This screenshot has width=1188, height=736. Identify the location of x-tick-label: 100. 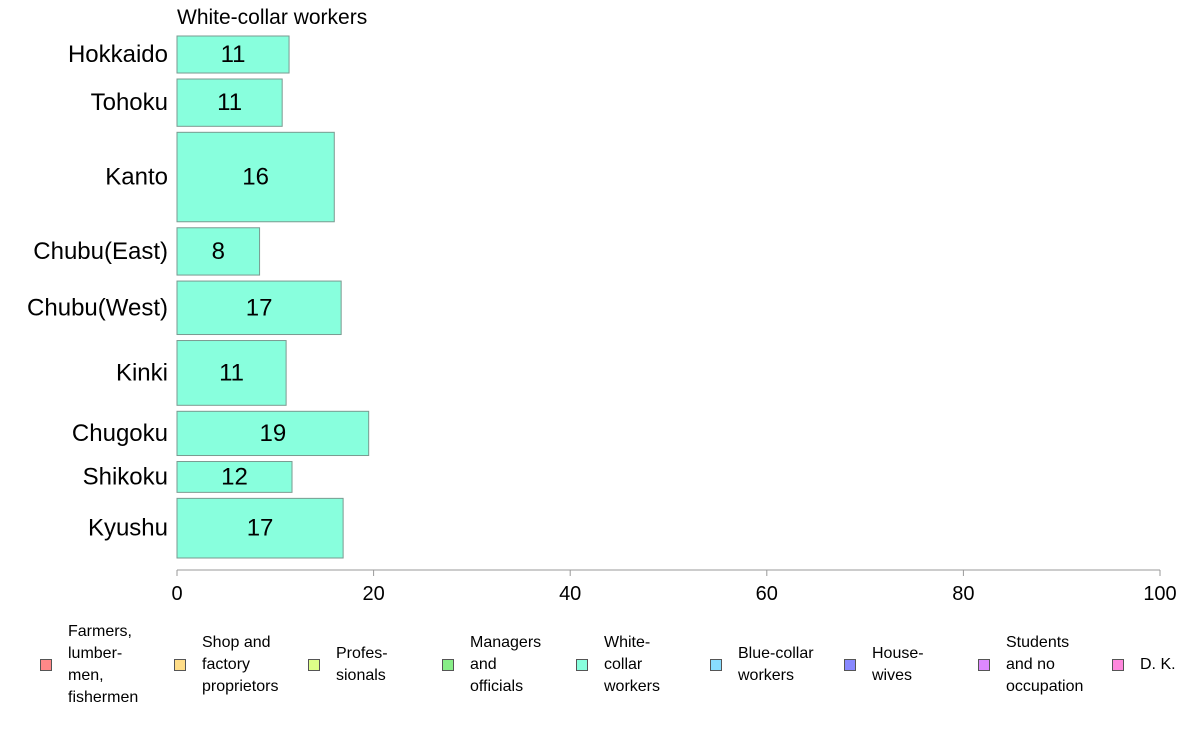
(1159, 594).